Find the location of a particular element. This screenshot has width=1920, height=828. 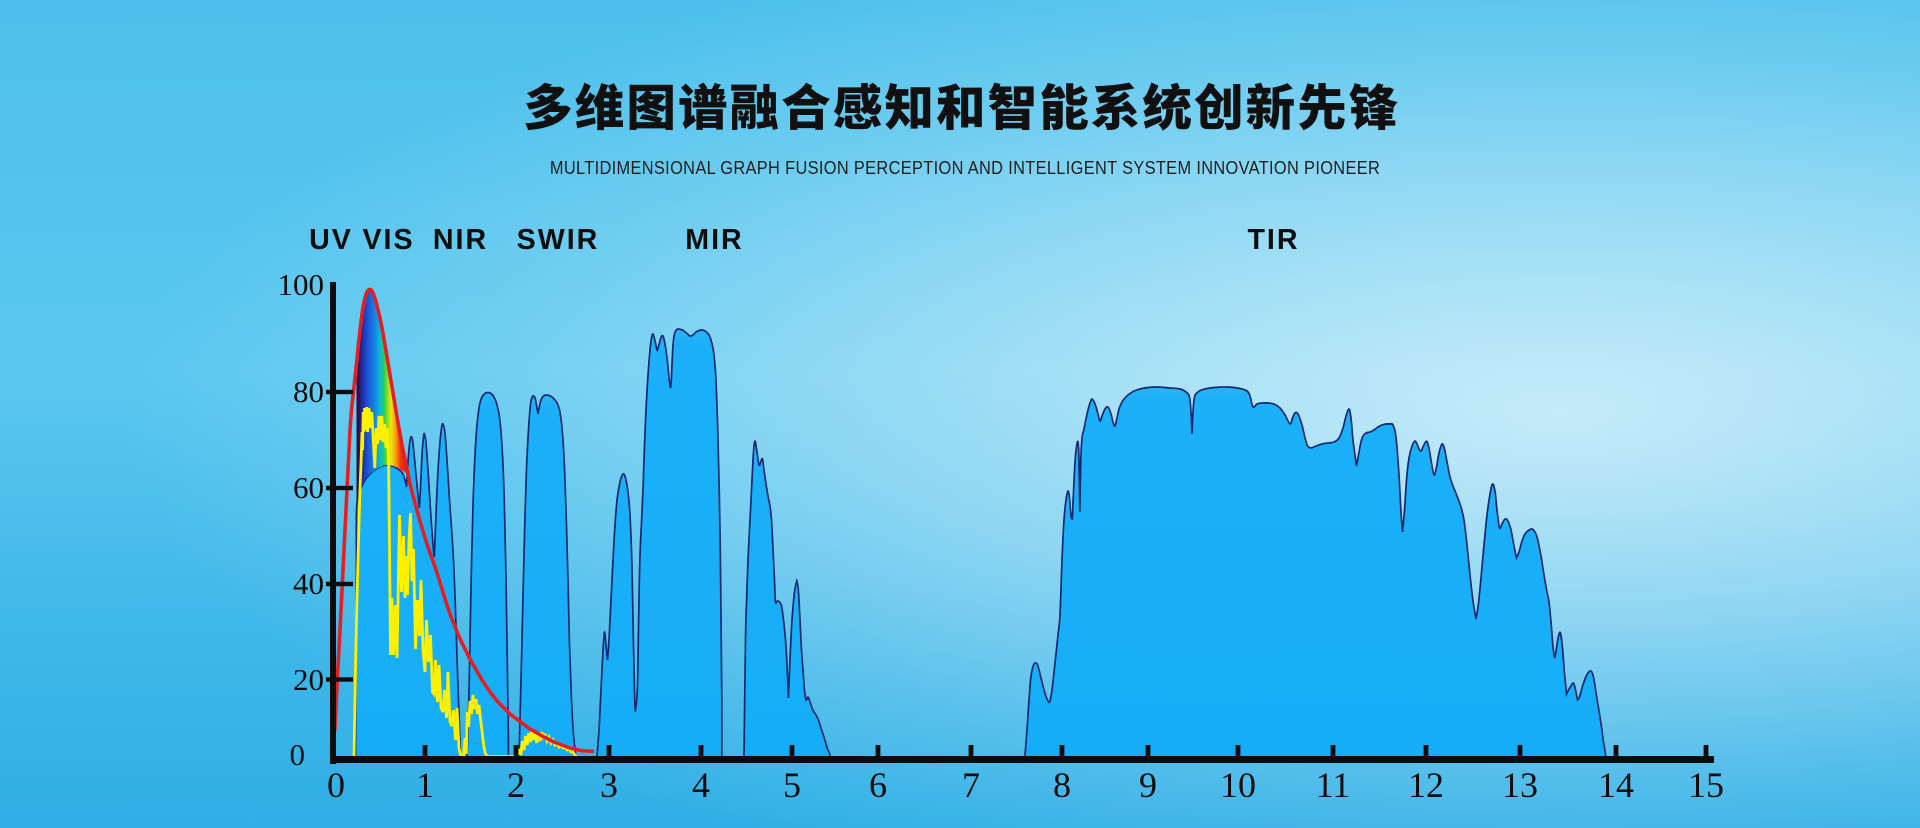

svg-text: 13 is located at coordinates (1520, 785).